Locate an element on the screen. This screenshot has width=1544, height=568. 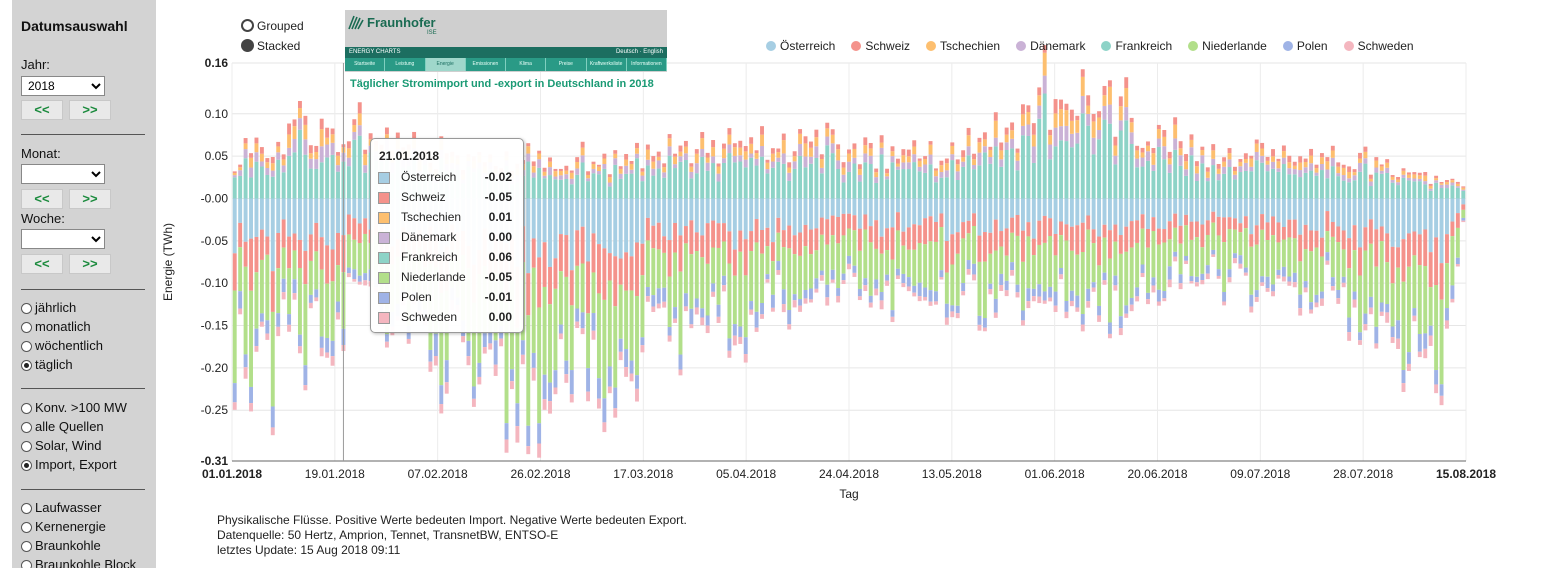
logo-nav-item: Emissionen is located at coordinates (486, 64).